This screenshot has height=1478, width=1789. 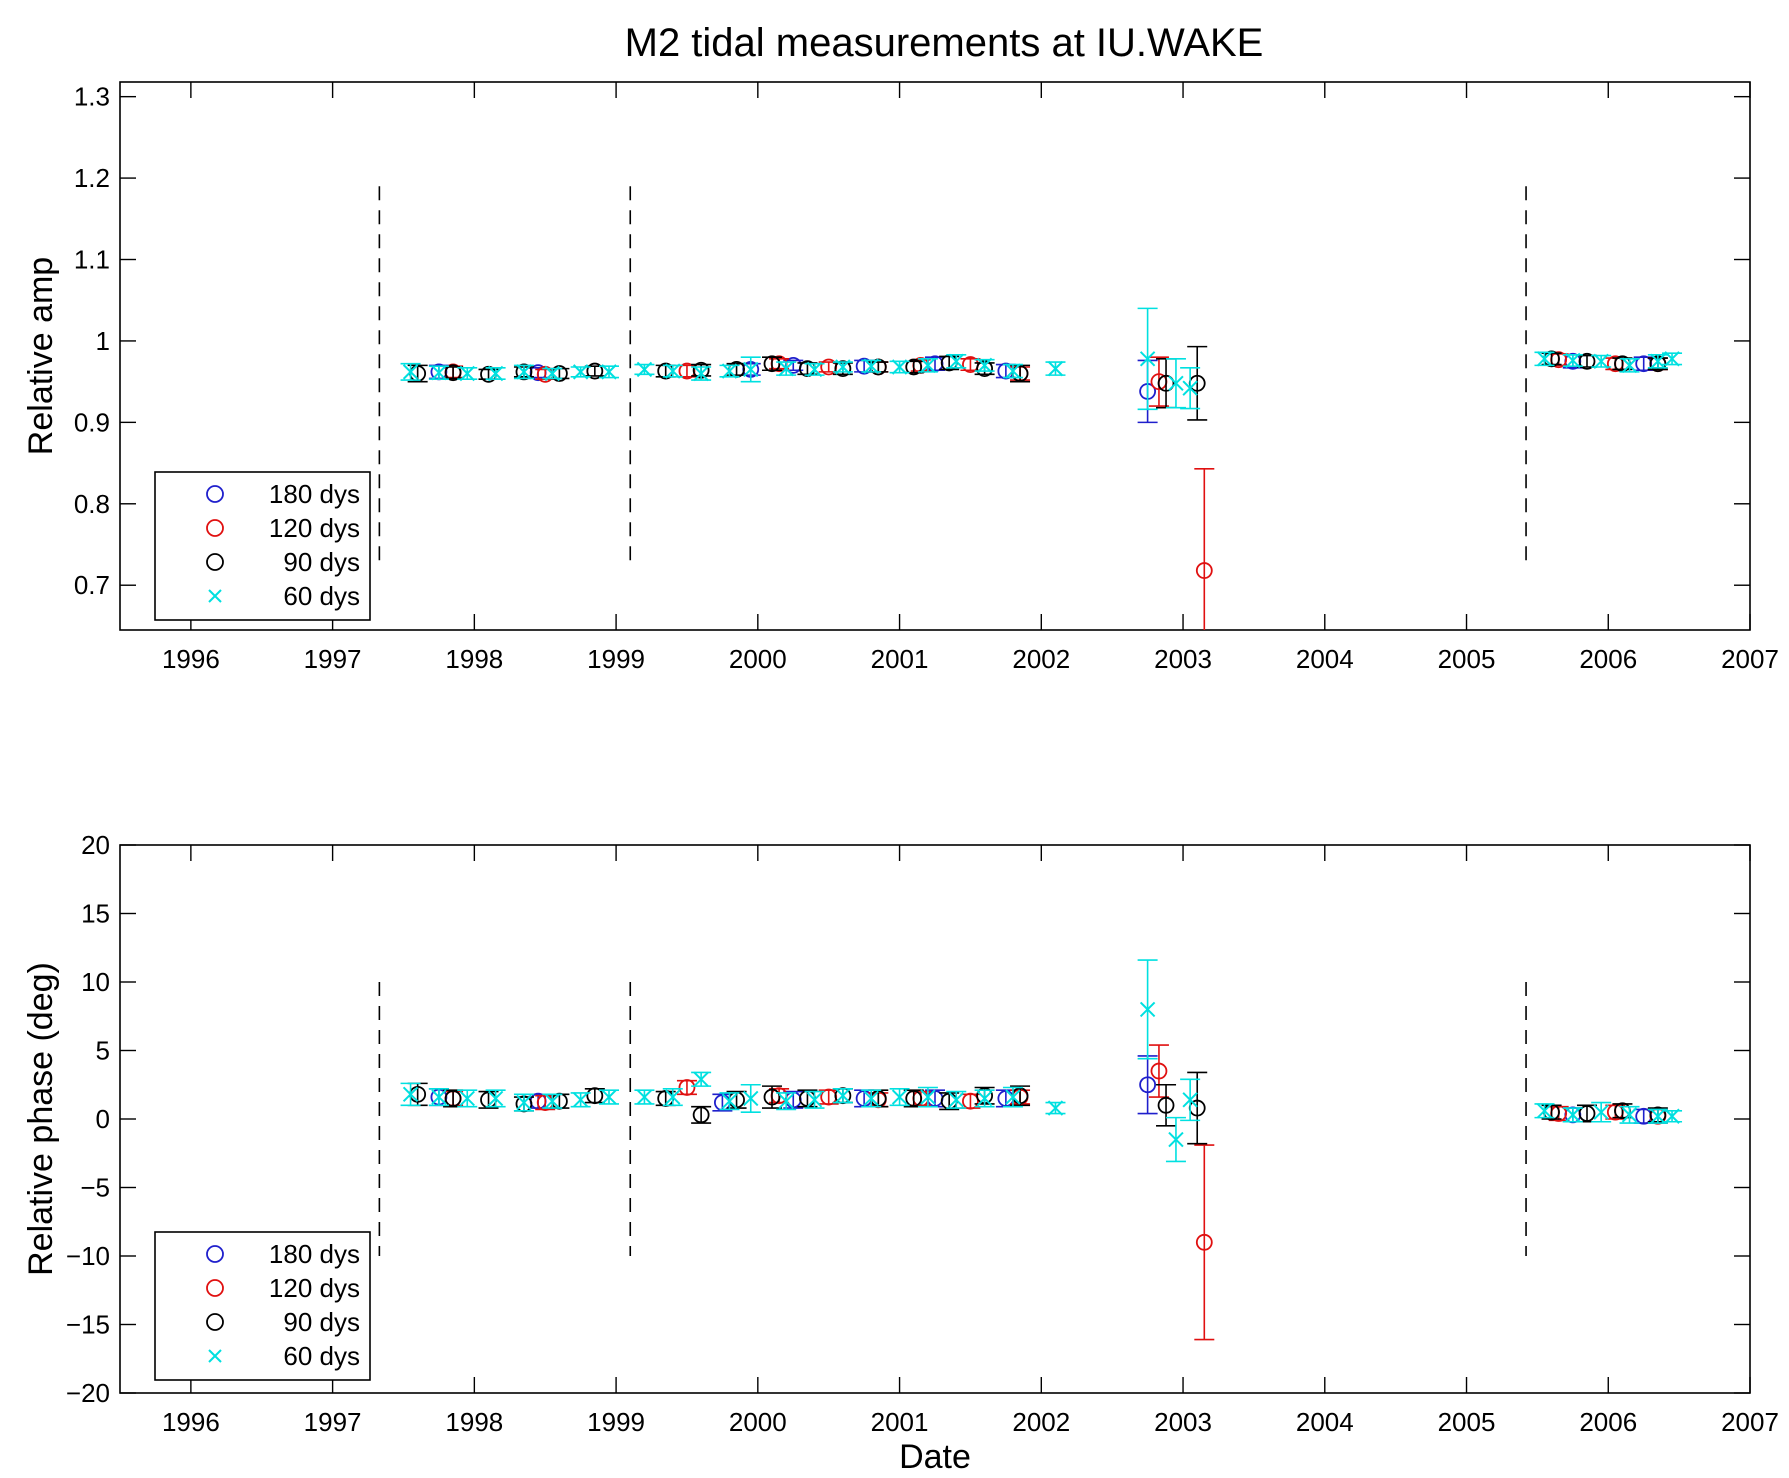 What do you see at coordinates (1467, 1422) in the screenshot?
I see `x-tick-label: 2005` at bounding box center [1467, 1422].